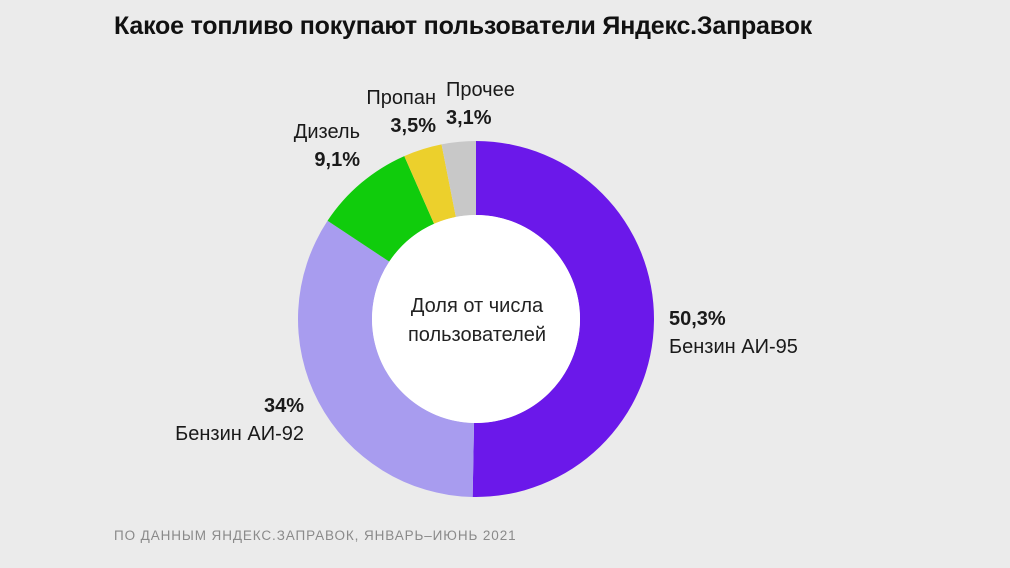 The image size is (1010, 568). What do you see at coordinates (337, 160) in the screenshot?
I see `label-diesel-value: 9,1%` at bounding box center [337, 160].